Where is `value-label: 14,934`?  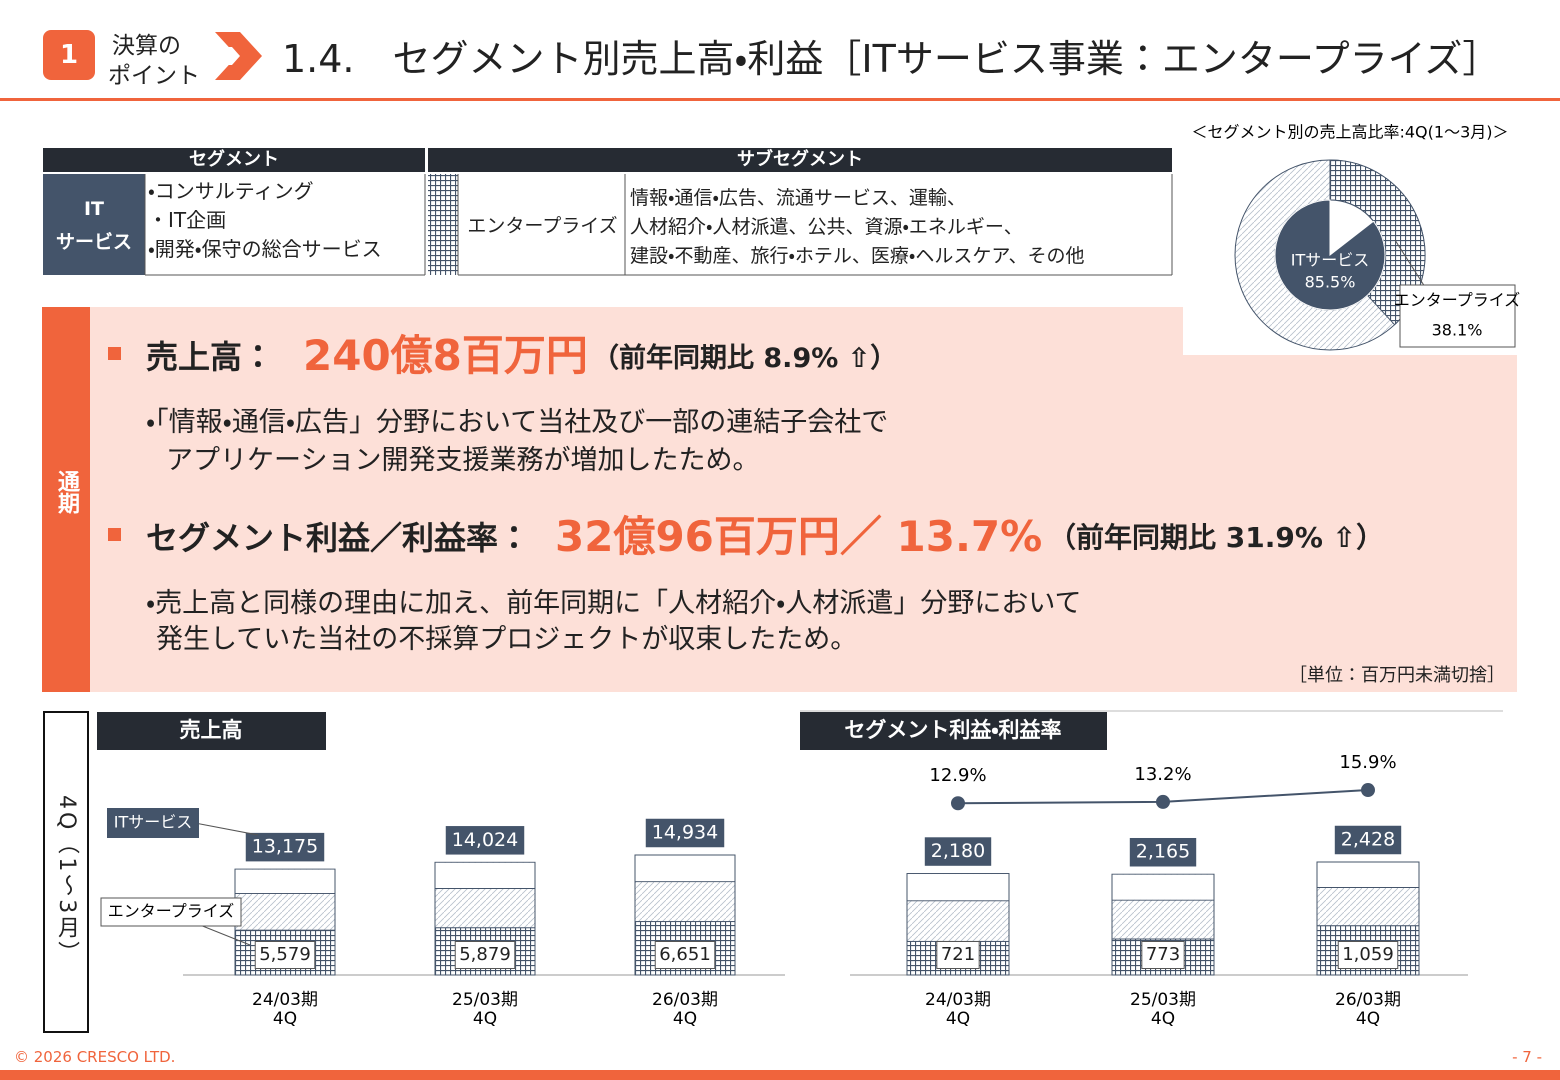
value-label: 14,934 is located at coordinates (685, 833).